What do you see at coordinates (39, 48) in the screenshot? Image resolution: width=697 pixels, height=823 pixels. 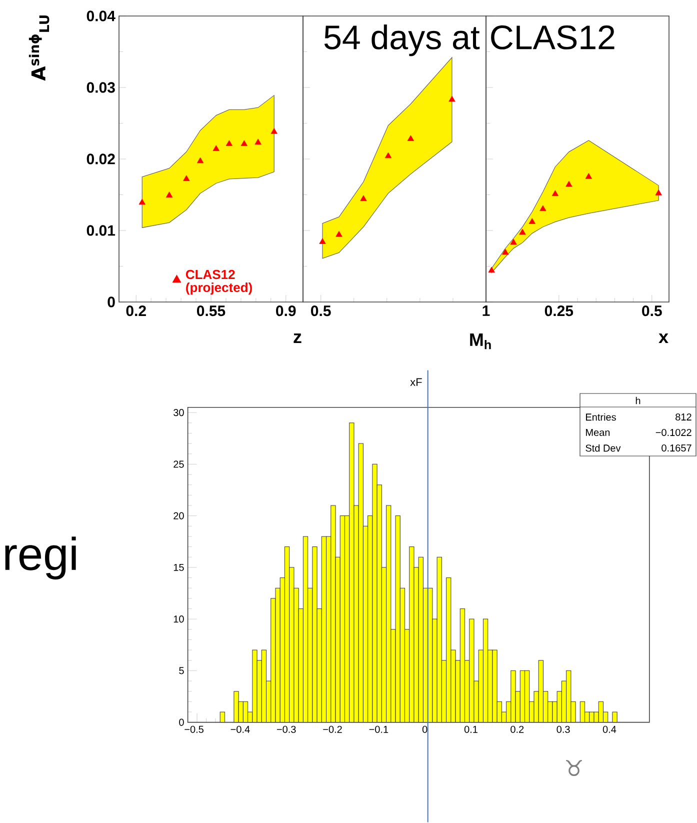 I see `y-axis-title: A$^{sinϕ}$LU` at bounding box center [39, 48].